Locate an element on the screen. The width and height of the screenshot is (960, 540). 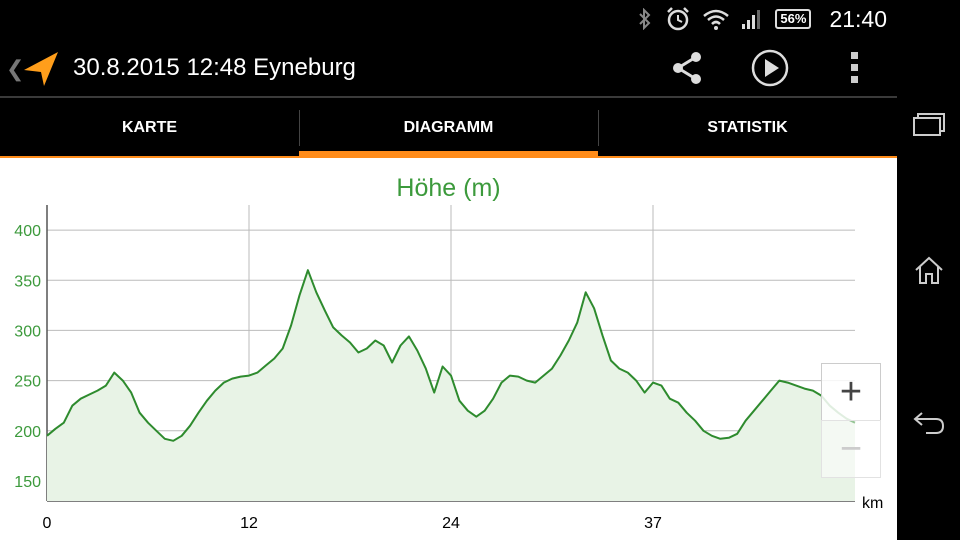
page-title: 30.8.2015 12:48 Eyneburg is located at coordinates (214, 67).